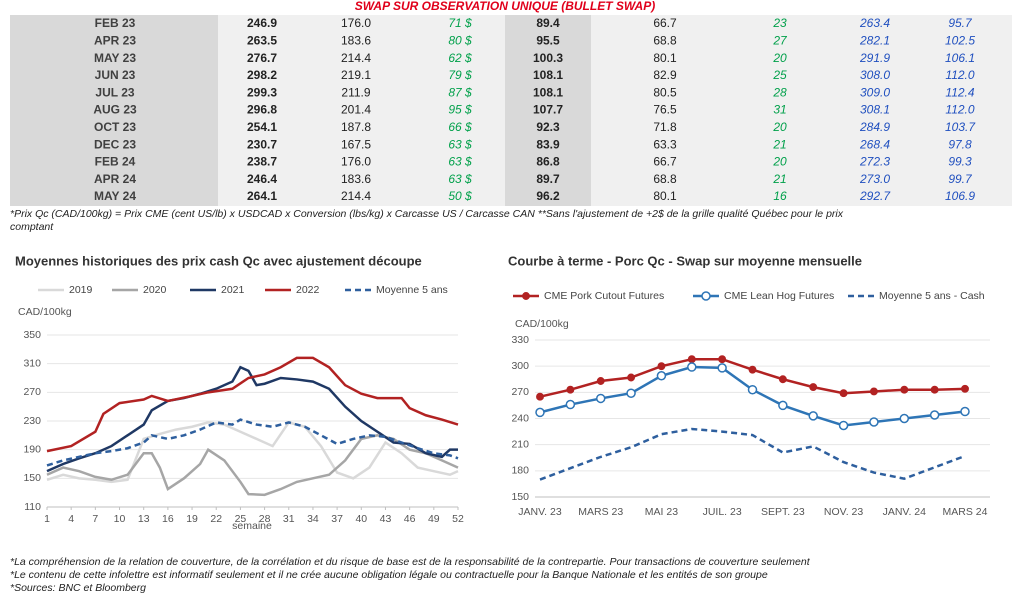 The height and width of the screenshot is (605, 1024). Describe the element at coordinates (779, 92) in the screenshot. I see `table-cell: 28` at that location.